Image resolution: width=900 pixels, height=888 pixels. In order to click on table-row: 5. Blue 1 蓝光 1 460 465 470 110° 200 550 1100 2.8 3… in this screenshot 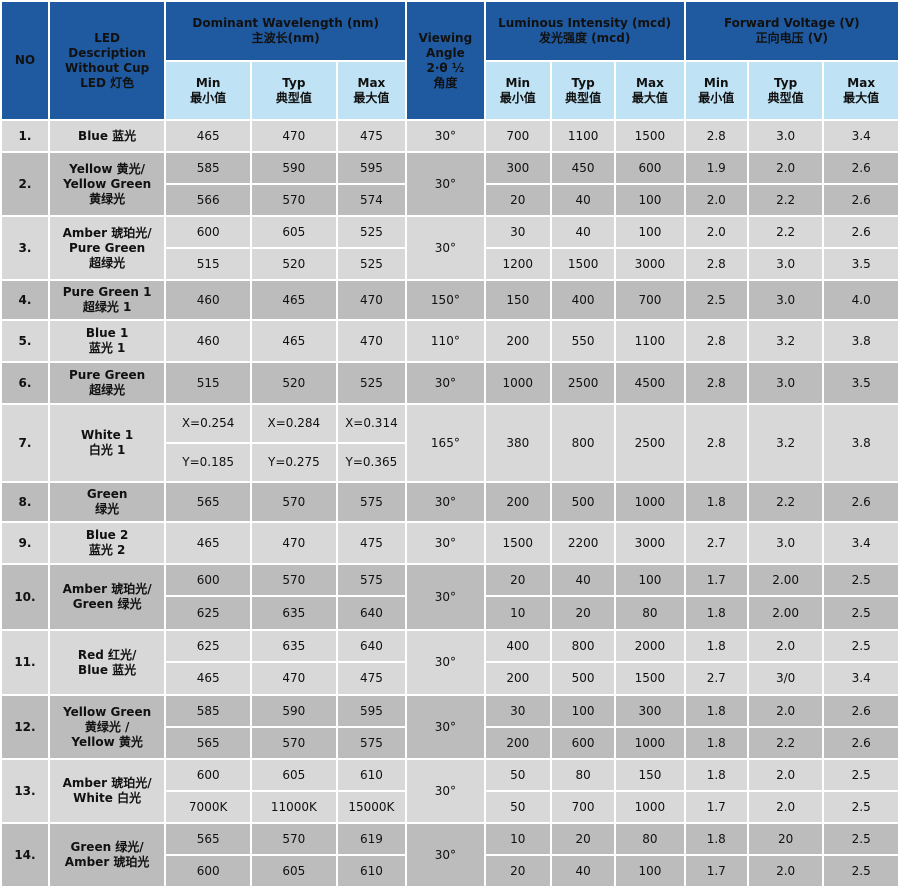, I will do `click(450, 341)`.